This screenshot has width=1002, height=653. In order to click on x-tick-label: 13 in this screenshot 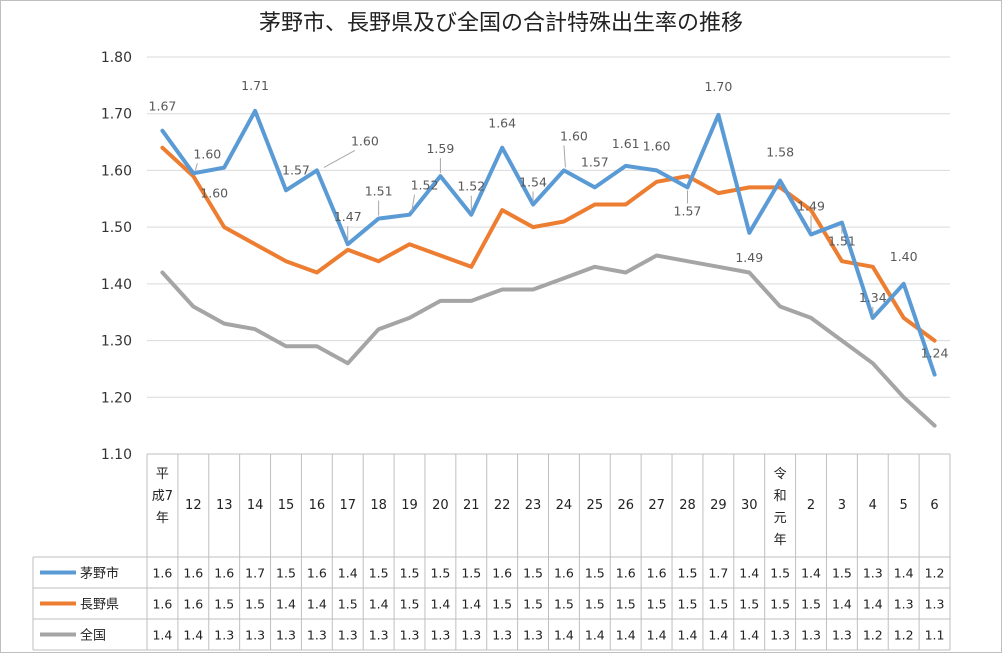, I will do `click(224, 505)`.